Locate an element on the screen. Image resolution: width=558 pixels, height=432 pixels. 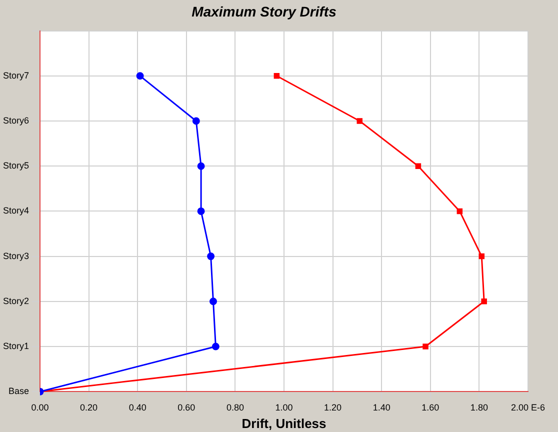
x-tick-label: 2.00 E-6 is located at coordinates (528, 407).